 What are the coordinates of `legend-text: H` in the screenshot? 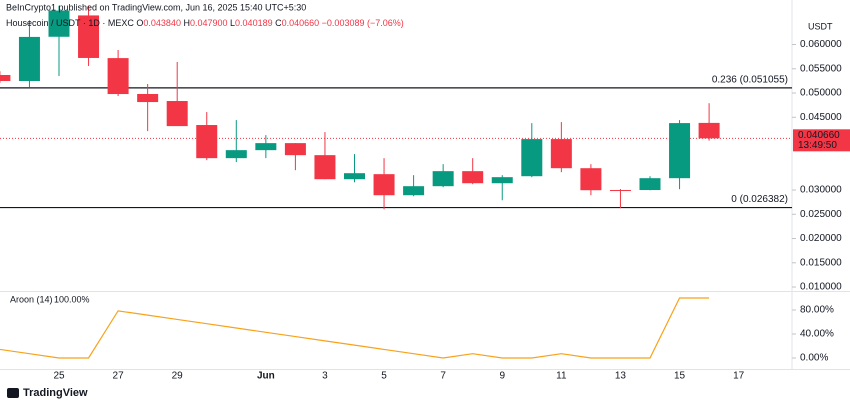 It's located at (186, 23).